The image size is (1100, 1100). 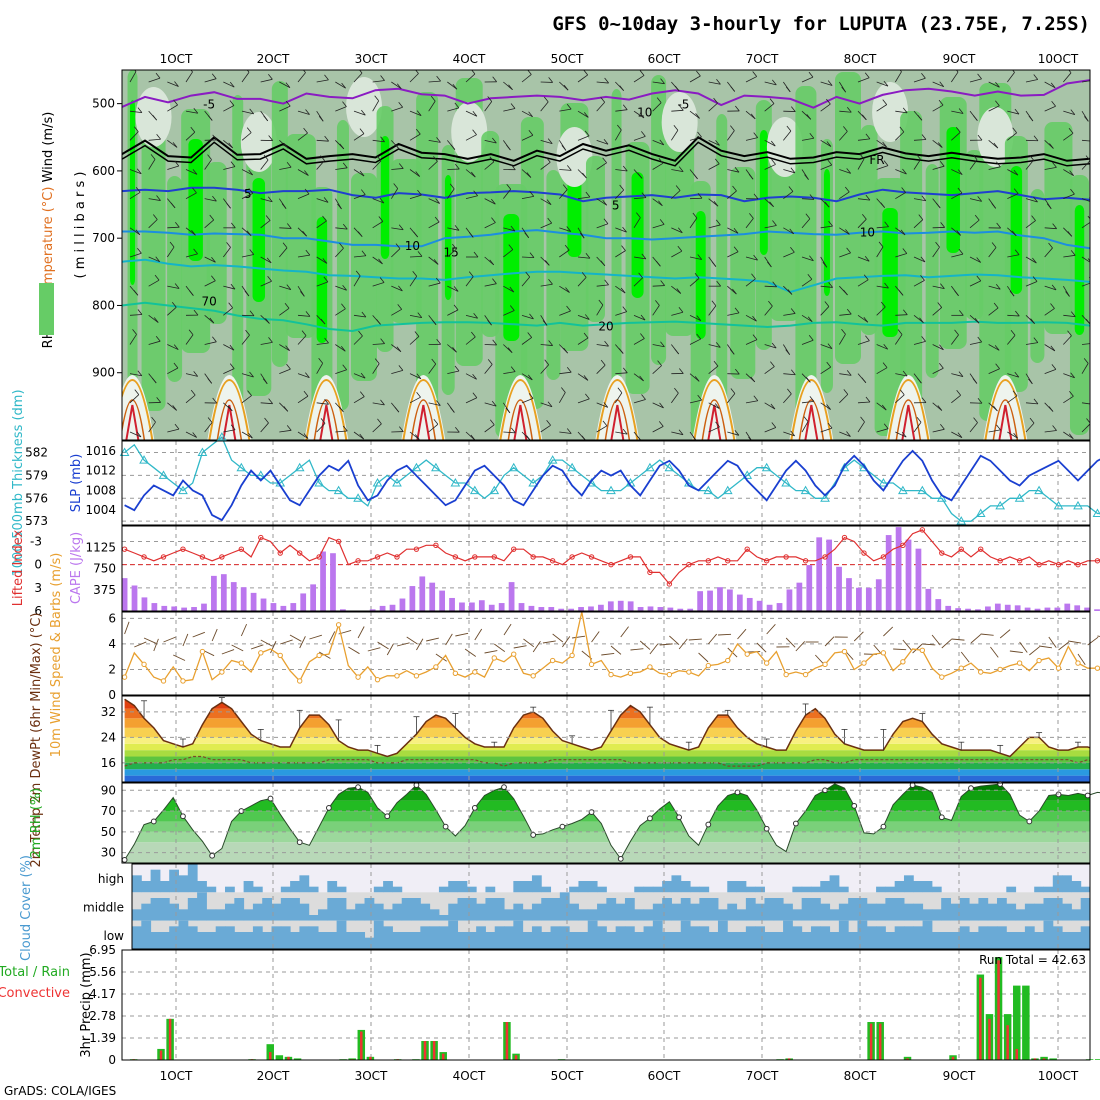 What do you see at coordinates (103, 238) in the screenshot?
I see `cs-ytick-label-2: 700` at bounding box center [103, 238].